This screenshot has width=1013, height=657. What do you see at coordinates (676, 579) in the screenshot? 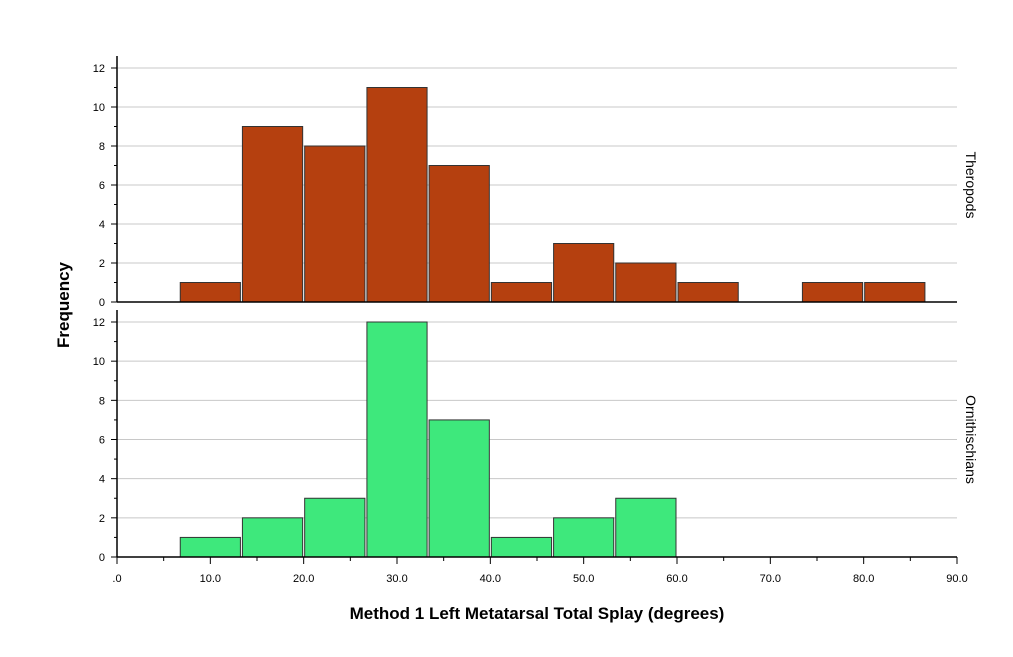
I see `x-tick-label: 60.0` at bounding box center [676, 579].